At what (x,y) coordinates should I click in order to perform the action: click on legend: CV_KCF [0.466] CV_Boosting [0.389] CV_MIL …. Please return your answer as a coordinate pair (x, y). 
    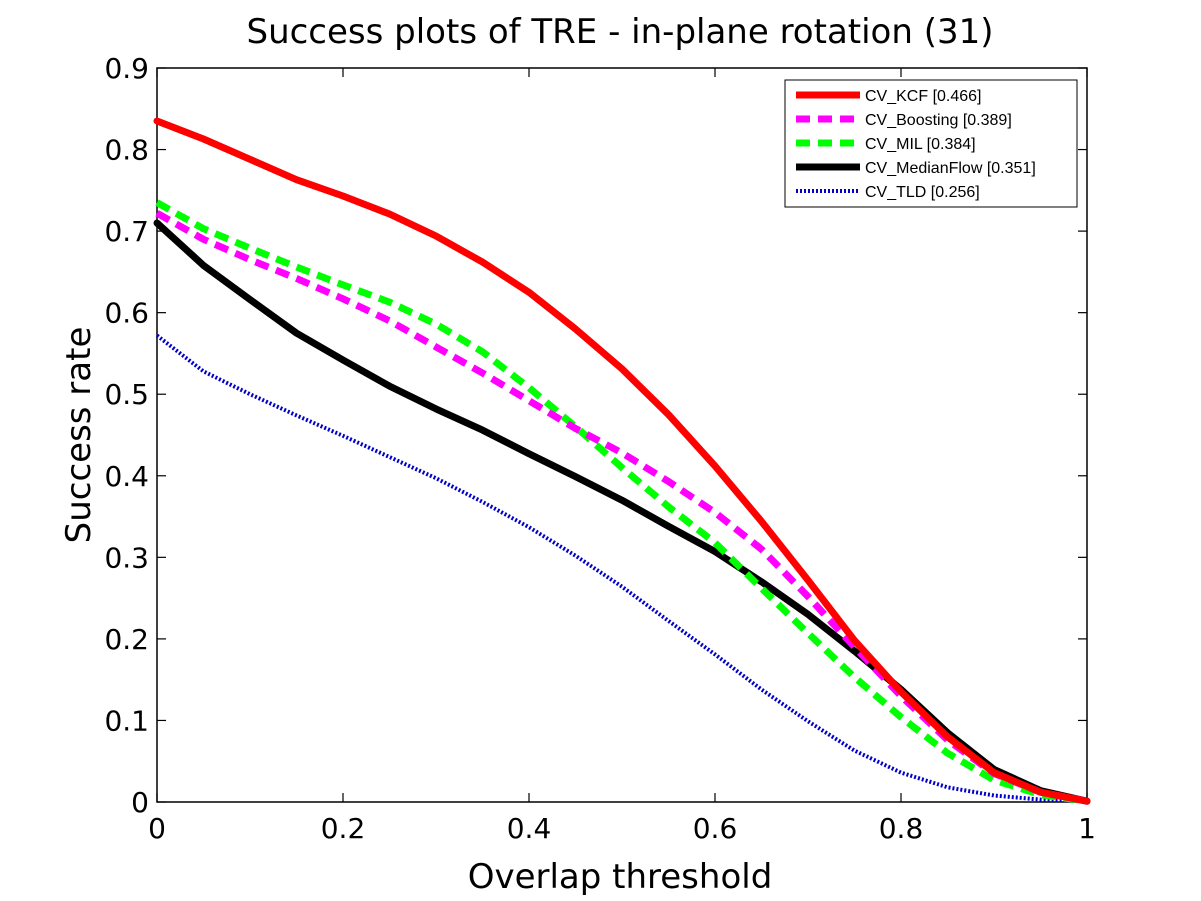
    Looking at the image, I should click on (931, 143).